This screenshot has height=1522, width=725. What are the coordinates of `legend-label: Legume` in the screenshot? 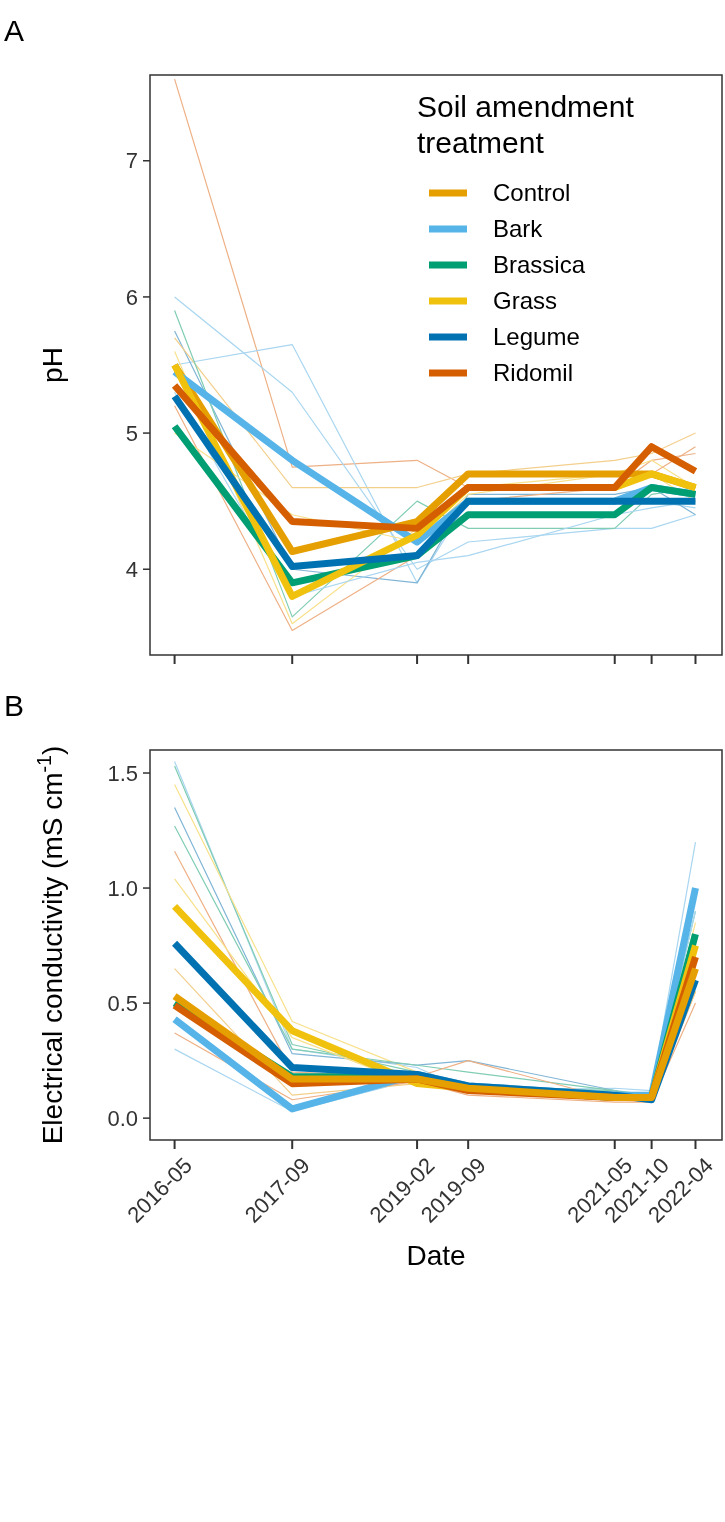 It's located at (536, 336).